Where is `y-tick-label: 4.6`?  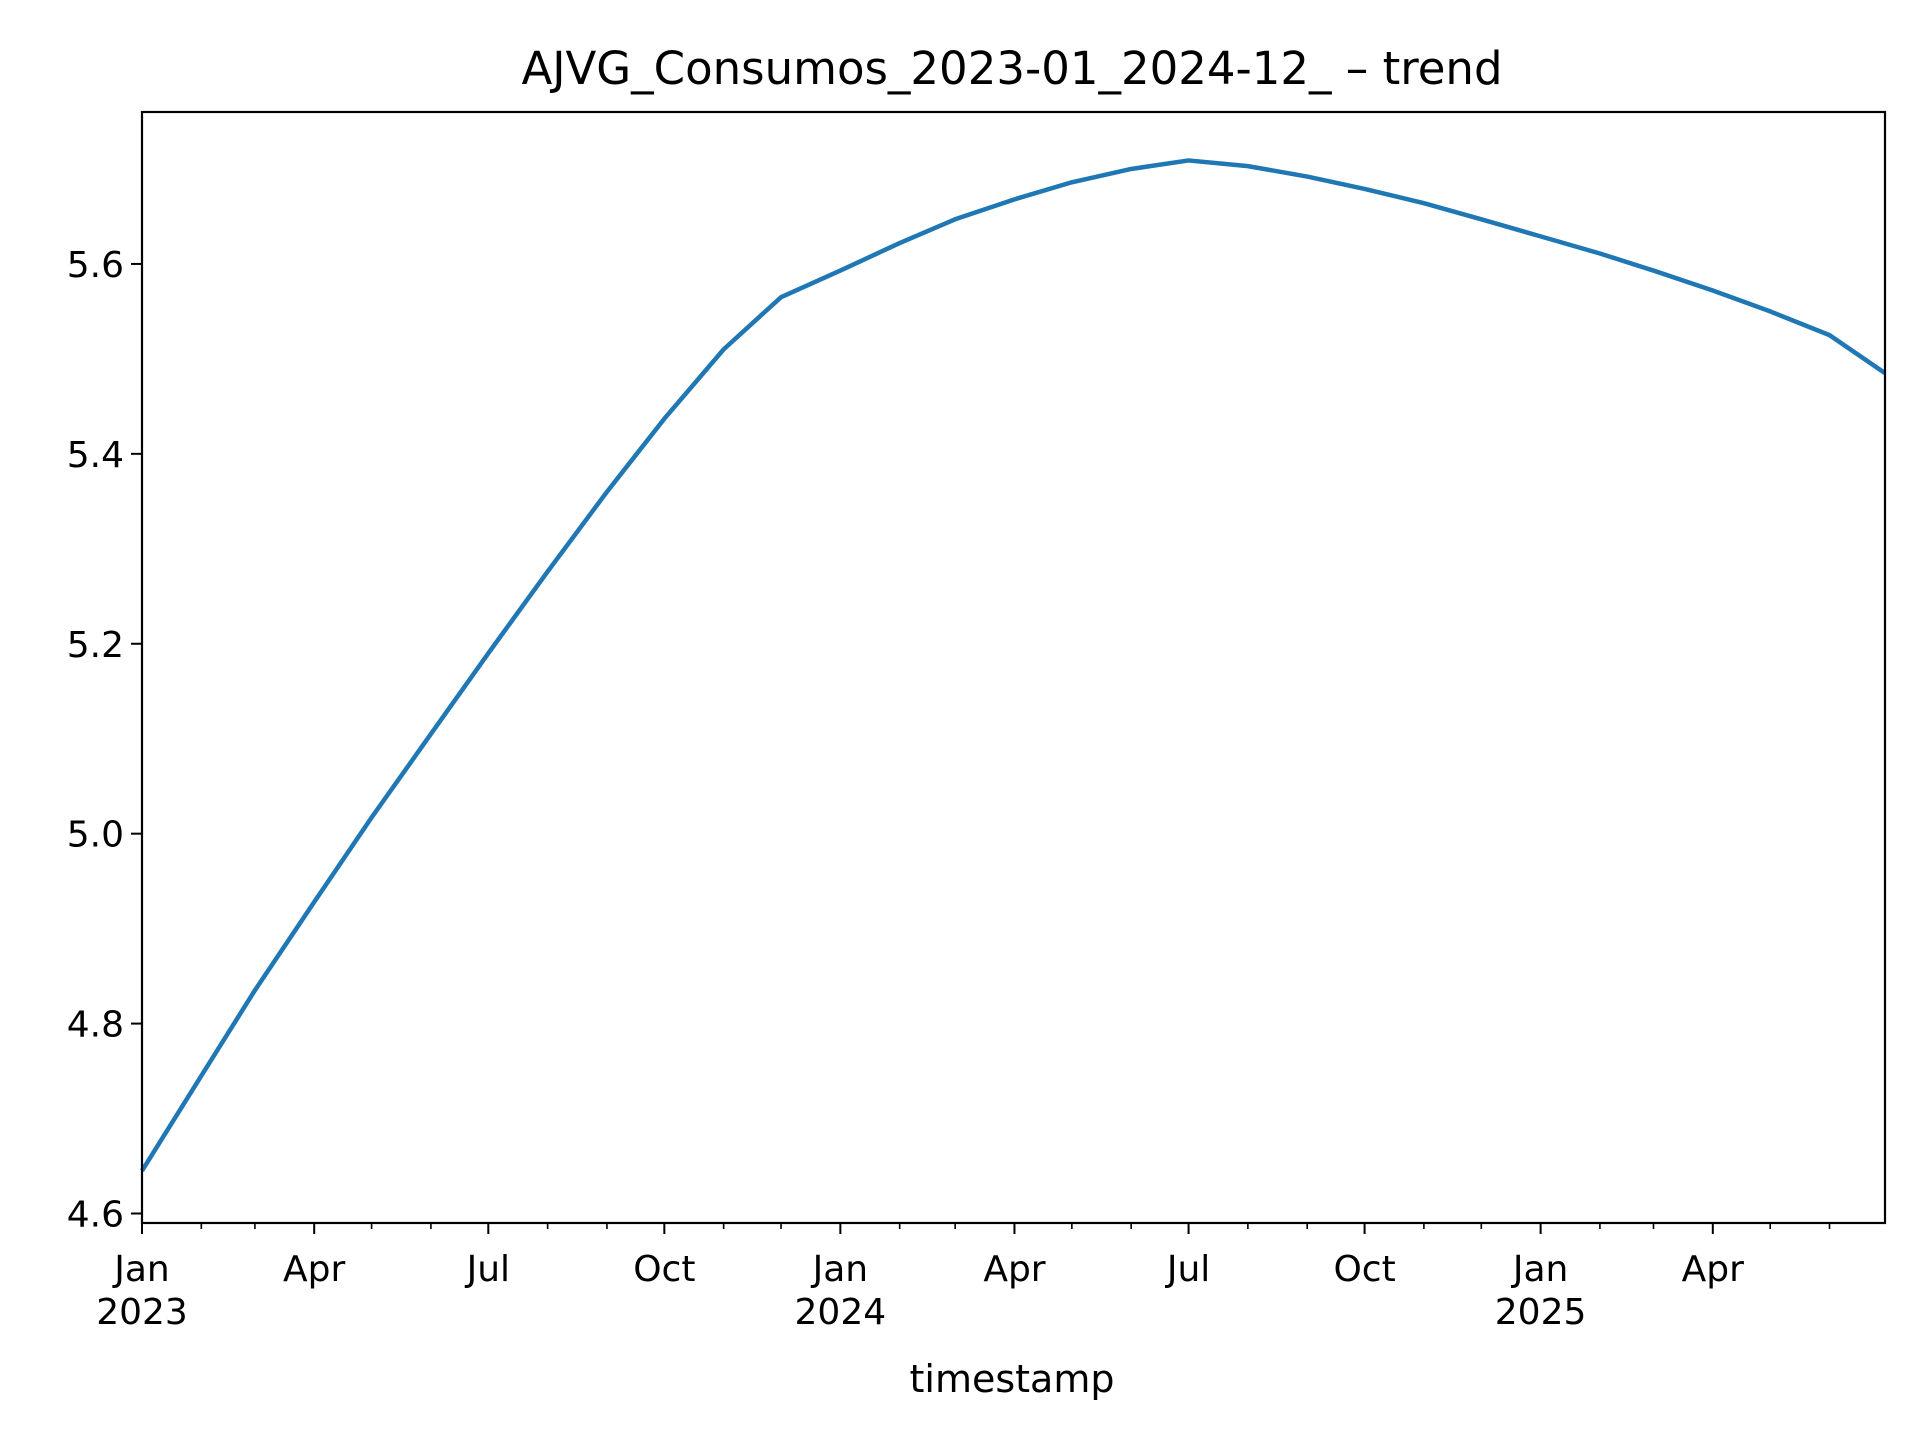 y-tick-label: 4.6 is located at coordinates (95, 1215).